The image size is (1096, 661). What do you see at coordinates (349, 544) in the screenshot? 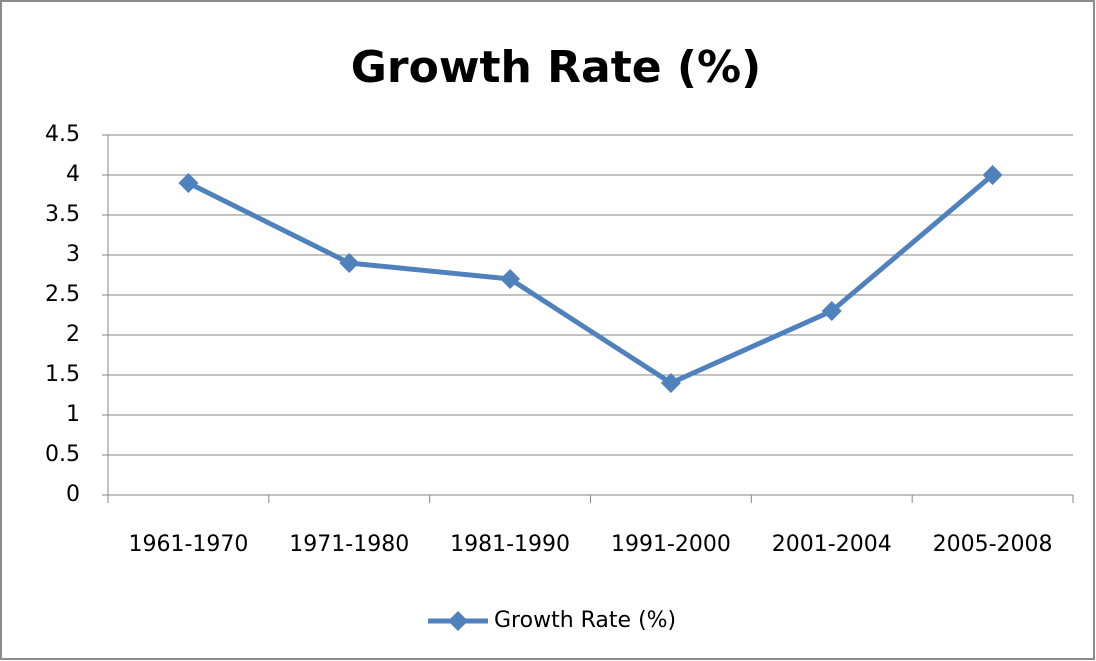
I see `x-tick-label: 1971-1980` at bounding box center [349, 544].